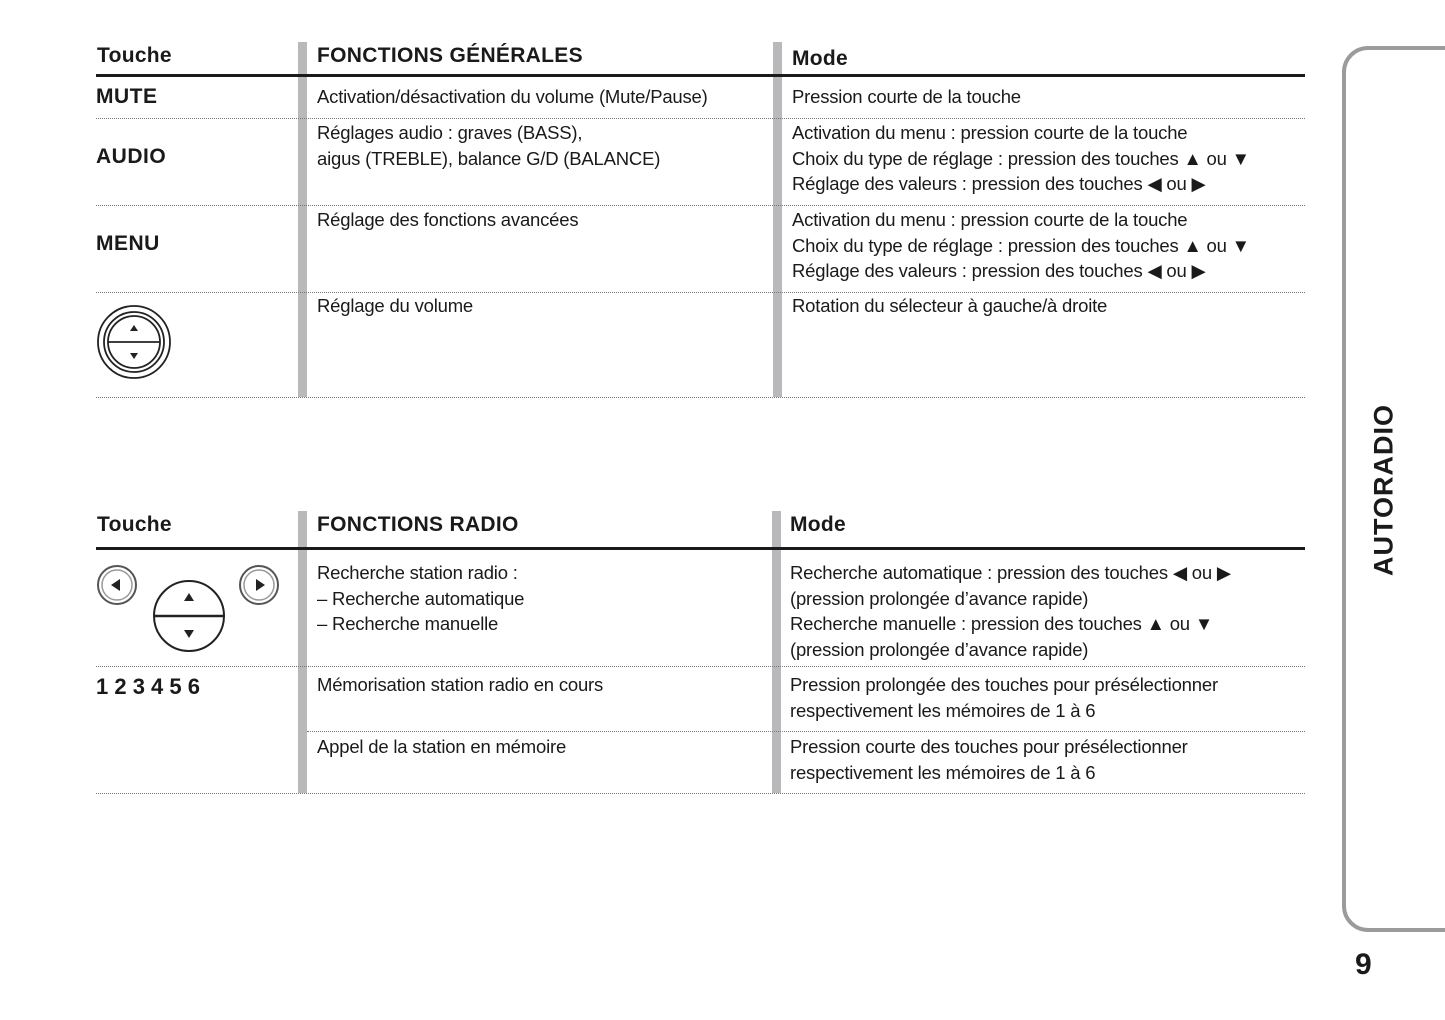  I want to click on key-mute: MUTE, so click(127, 96).